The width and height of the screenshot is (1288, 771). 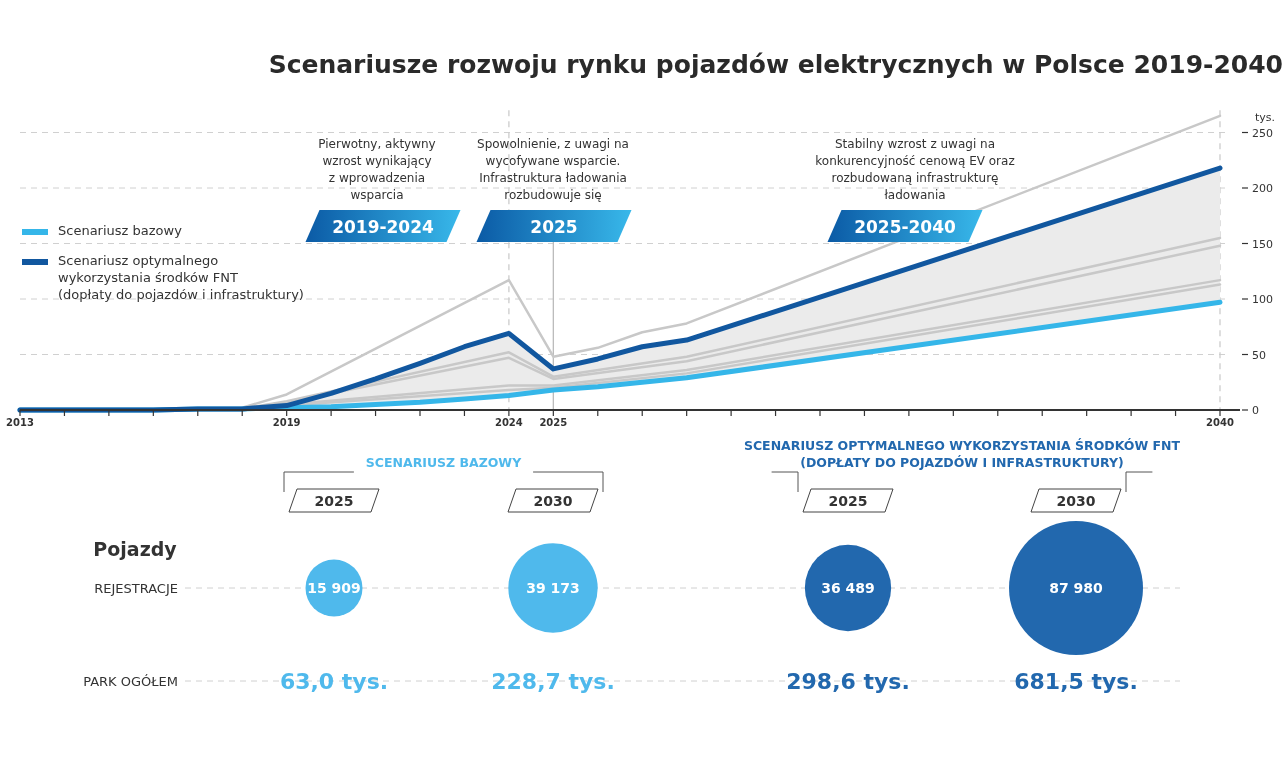 What do you see at coordinates (962, 454) in the screenshot?
I see `text: SCENARIUSZ OPTYMALNEGO WYKORZYSTANIA ŚRODKÓW FNT (DOPŁATY DO POJAZDÓW I INFRASTRUKTURY)` at bounding box center [962, 454].